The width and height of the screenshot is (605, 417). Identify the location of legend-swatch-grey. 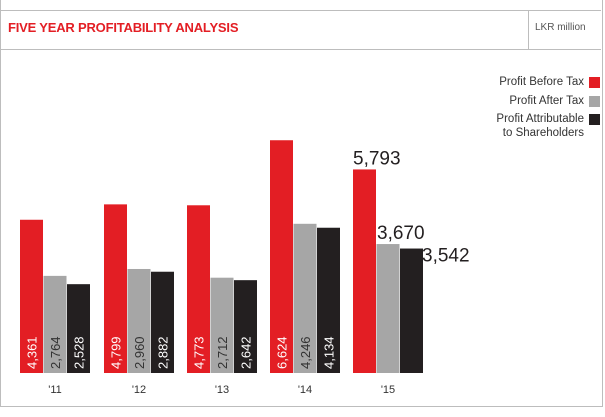
(594, 101).